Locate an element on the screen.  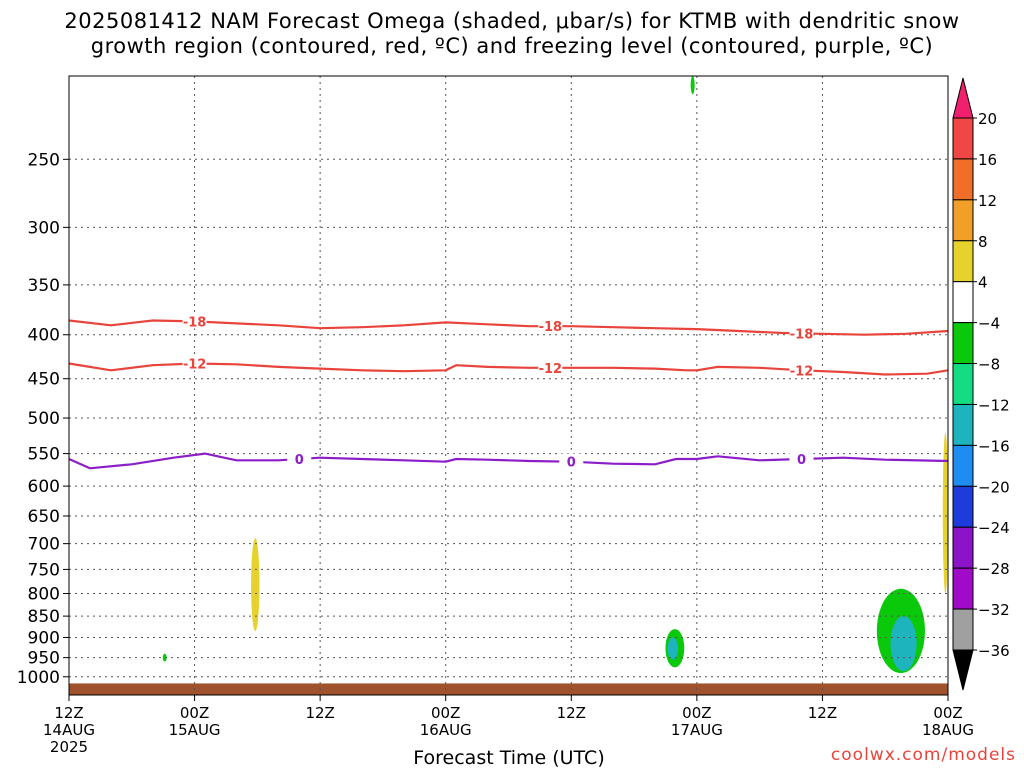
y-tick-label: 1000 is located at coordinates (38, 678).